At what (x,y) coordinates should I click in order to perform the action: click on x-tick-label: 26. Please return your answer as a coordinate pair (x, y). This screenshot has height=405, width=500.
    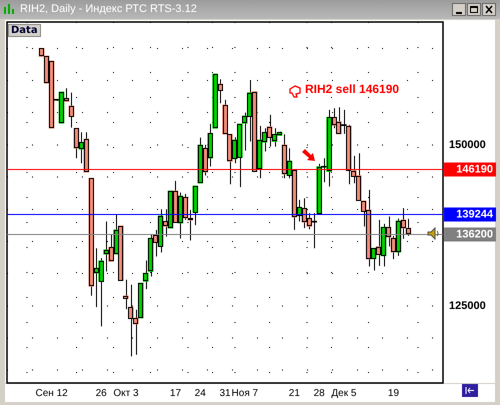
    Looking at the image, I should click on (102, 393).